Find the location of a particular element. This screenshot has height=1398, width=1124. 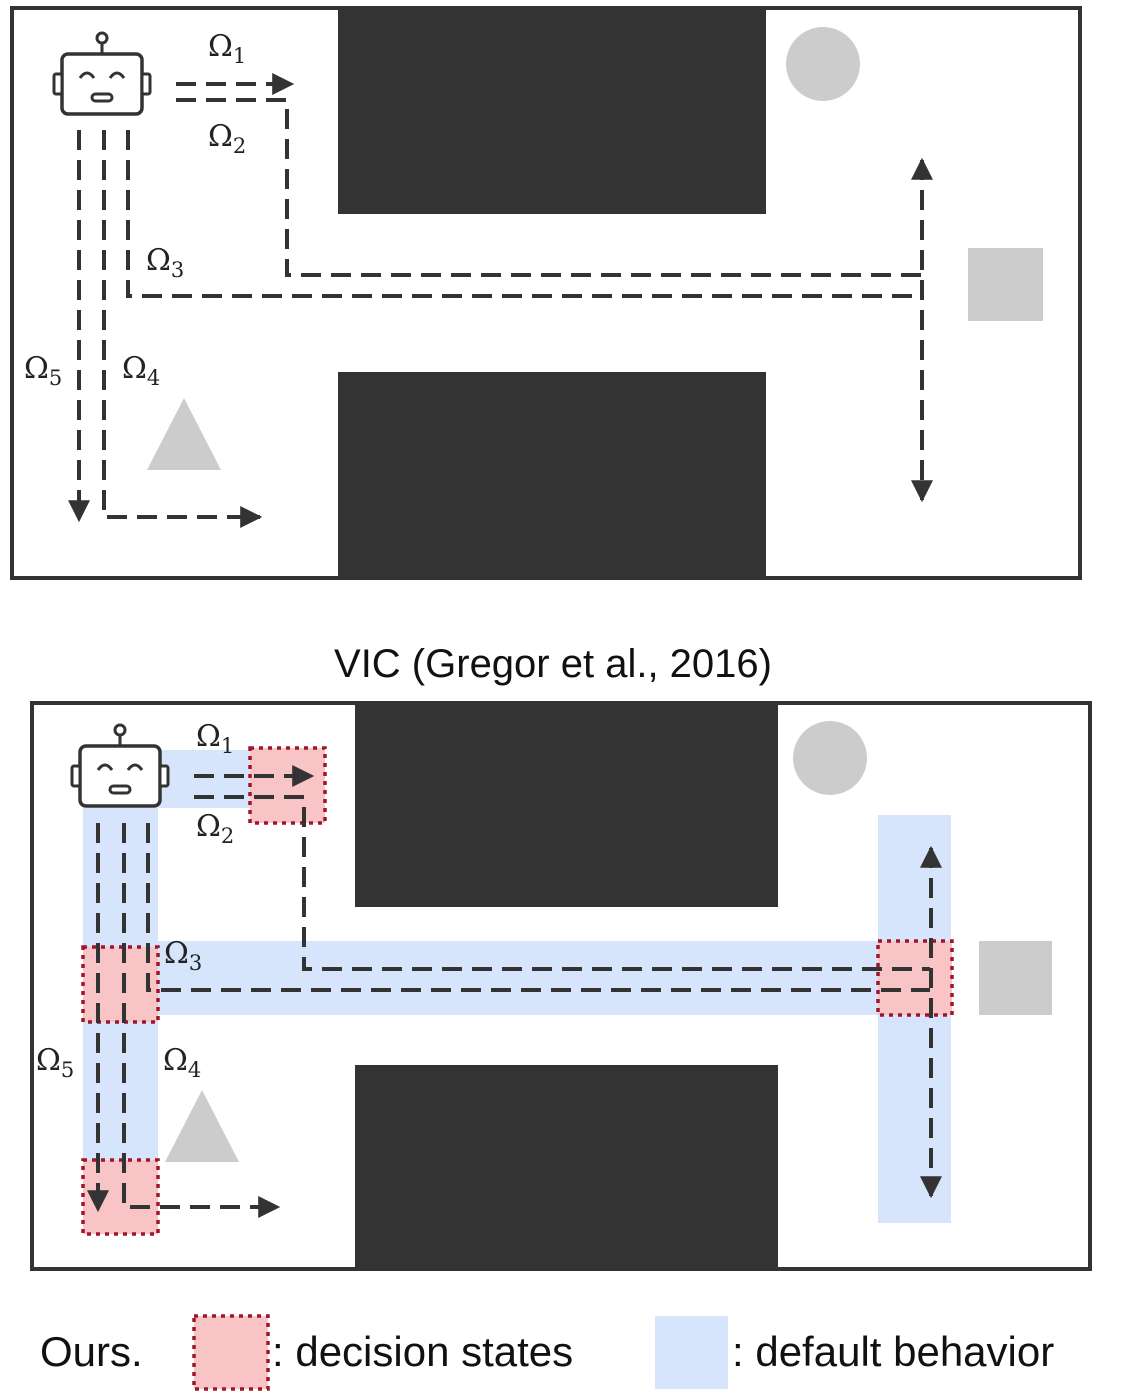

top-label-omega-5: Ω5 is located at coordinates (43, 370).